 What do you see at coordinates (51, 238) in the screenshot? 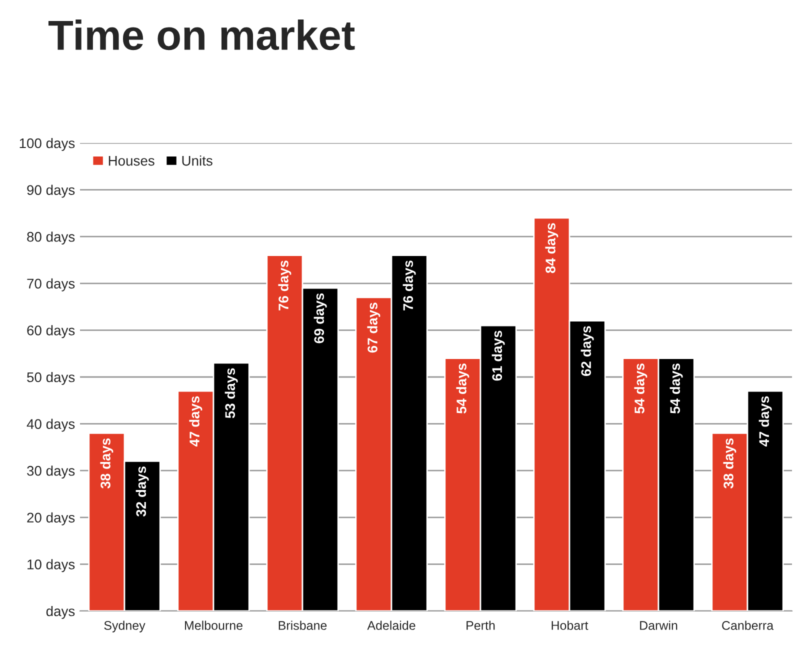
I see `y-tick-label: 80 days` at bounding box center [51, 238].